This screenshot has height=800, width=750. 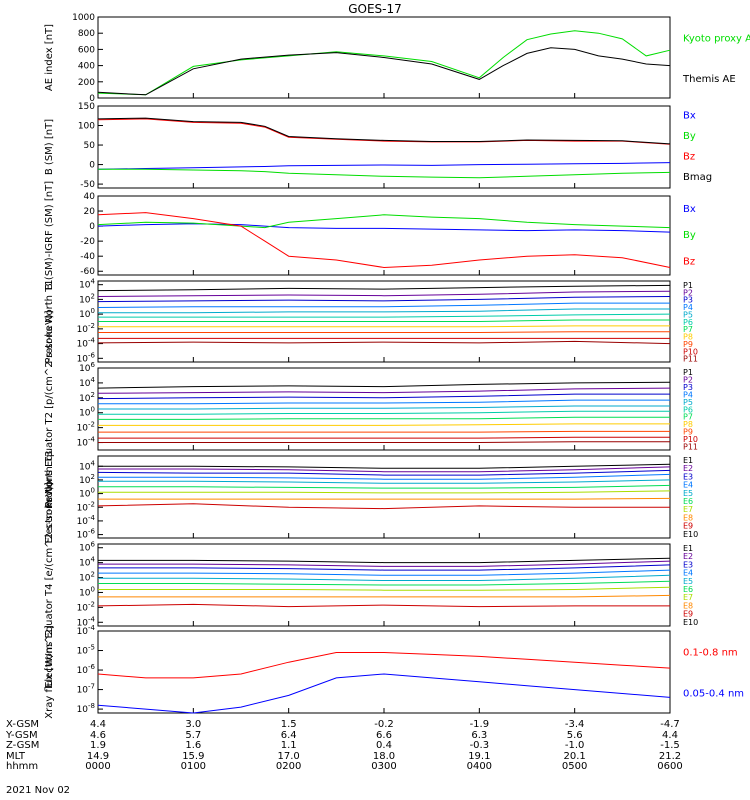 I want to click on panel-4-series-P9, so click(x=384, y=431).